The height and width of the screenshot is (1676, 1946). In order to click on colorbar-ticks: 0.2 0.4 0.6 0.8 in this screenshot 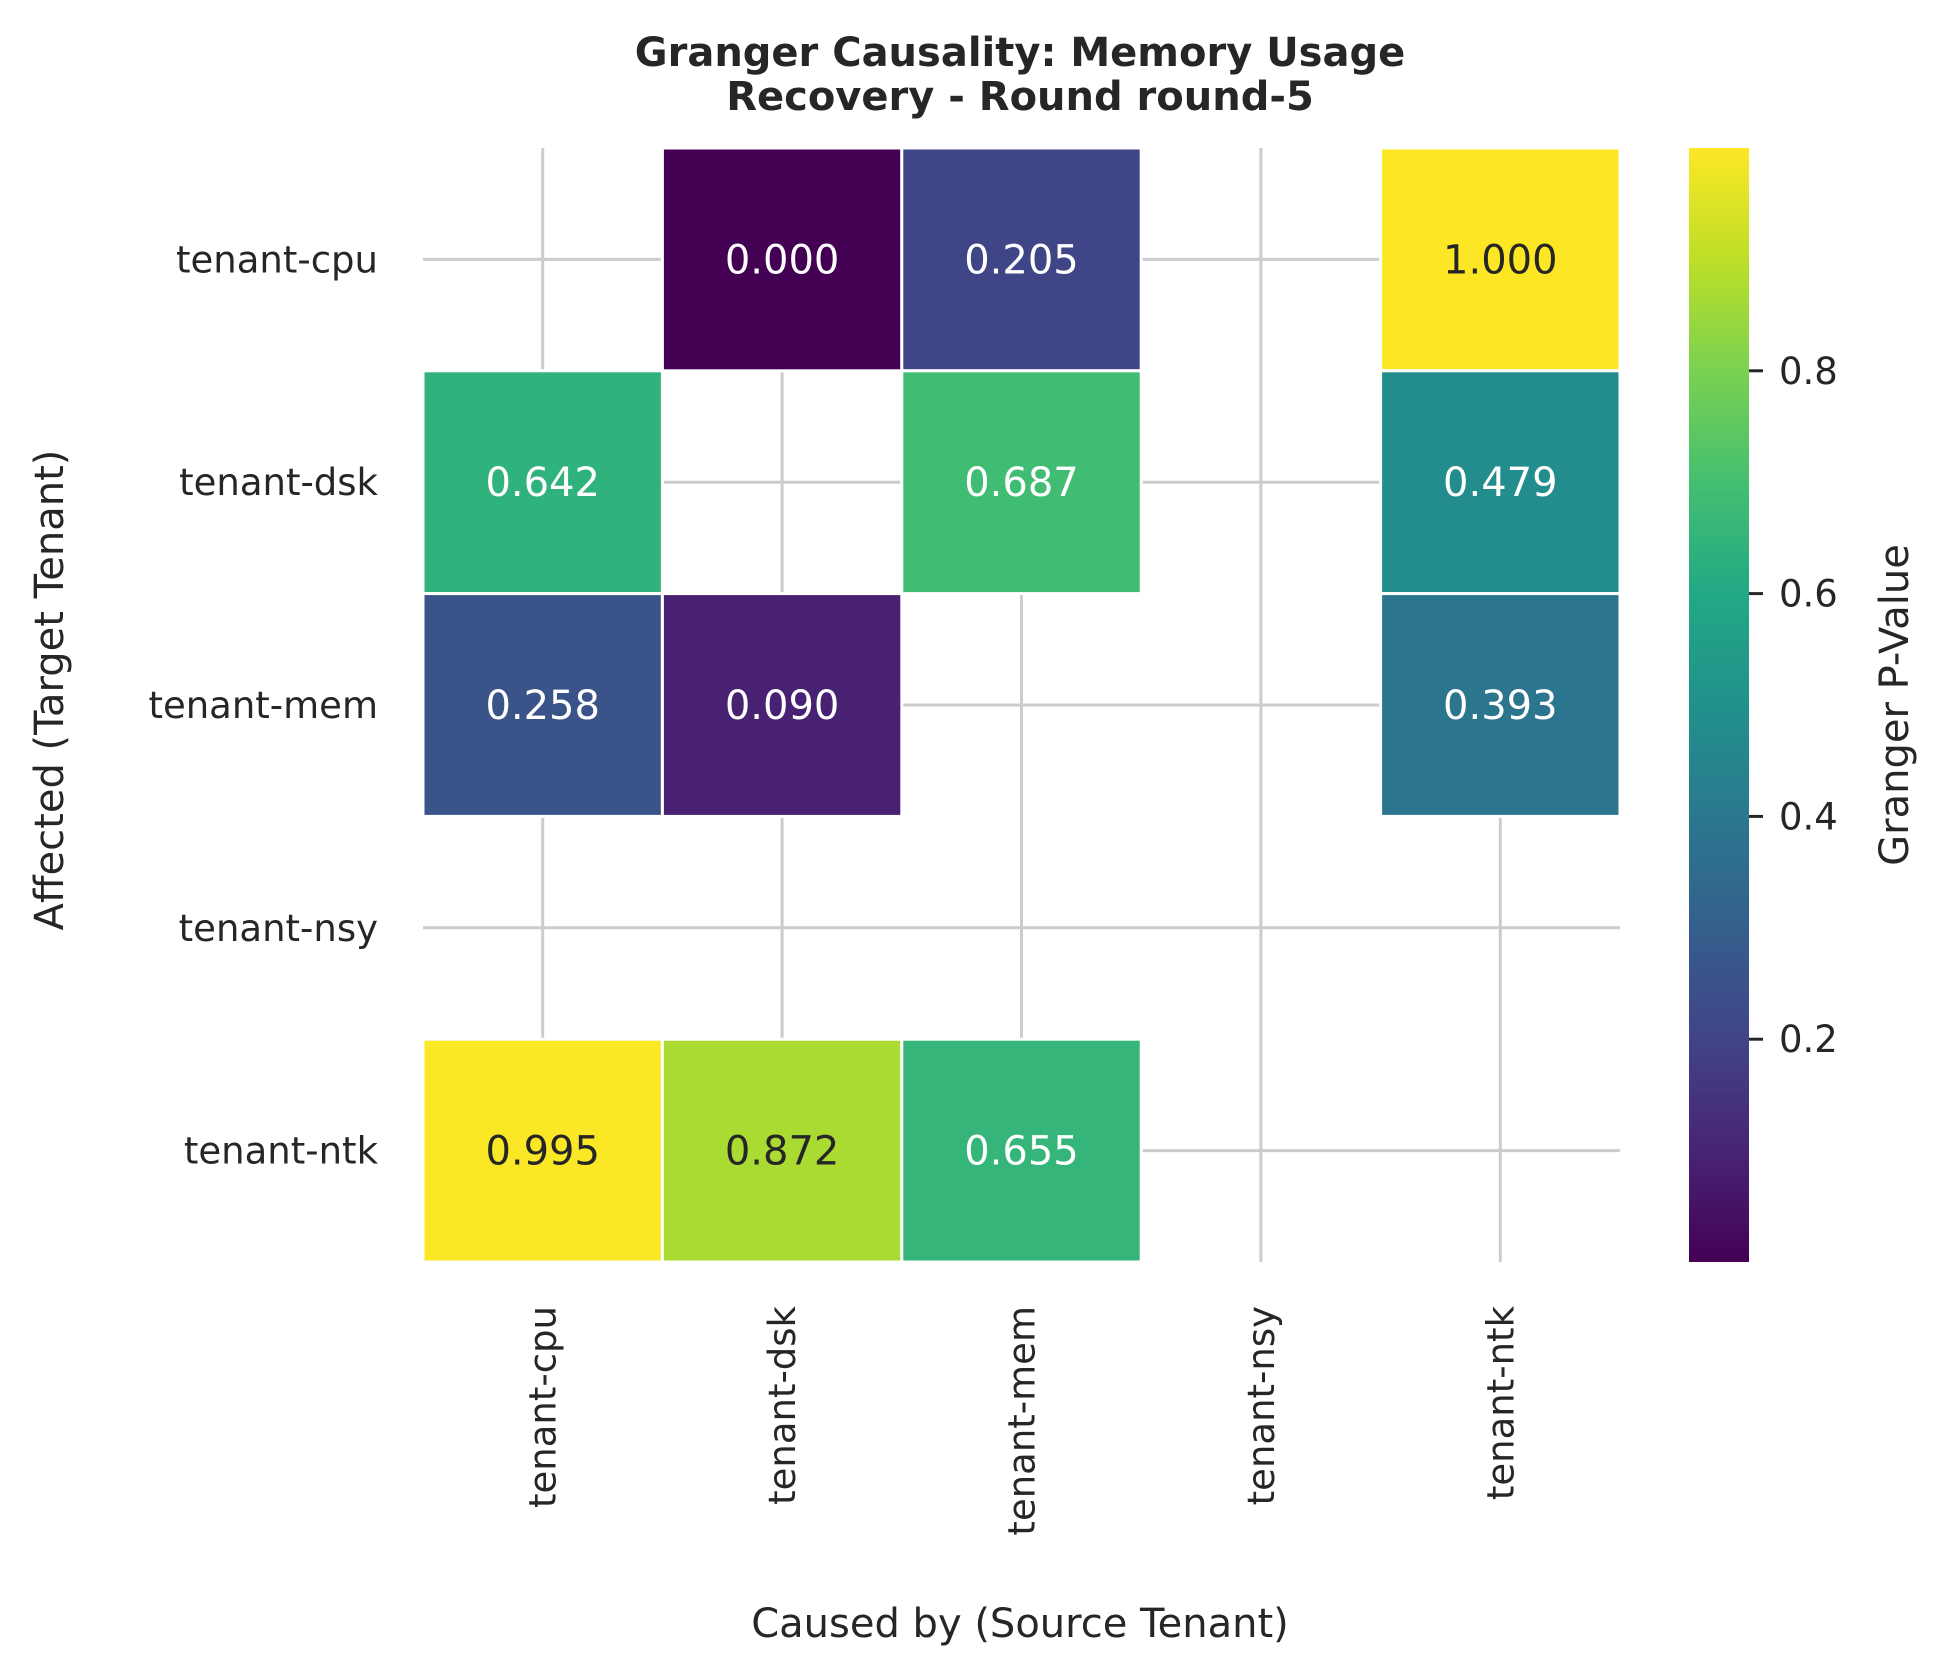, I will do `click(1793, 705)`.